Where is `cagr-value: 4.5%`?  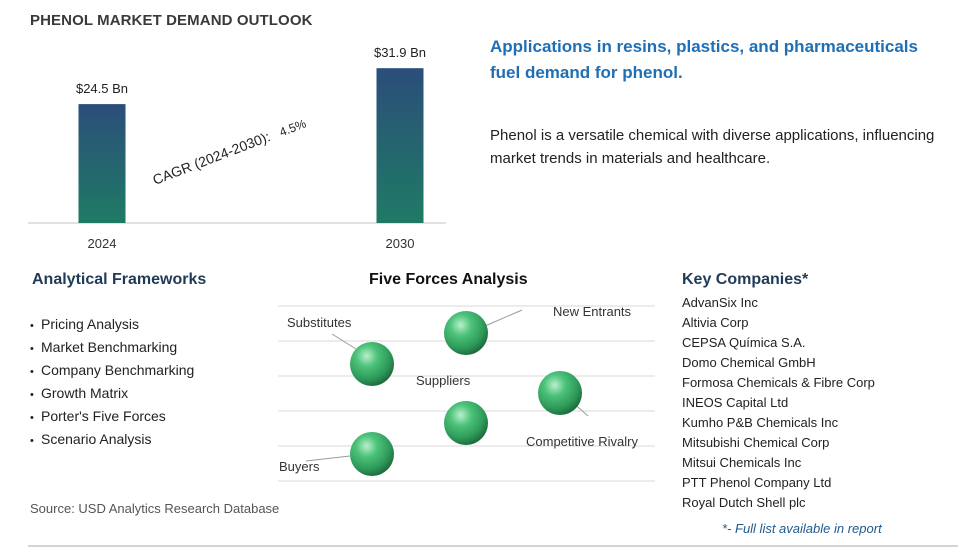
cagr-value: 4.5% is located at coordinates (292, 127).